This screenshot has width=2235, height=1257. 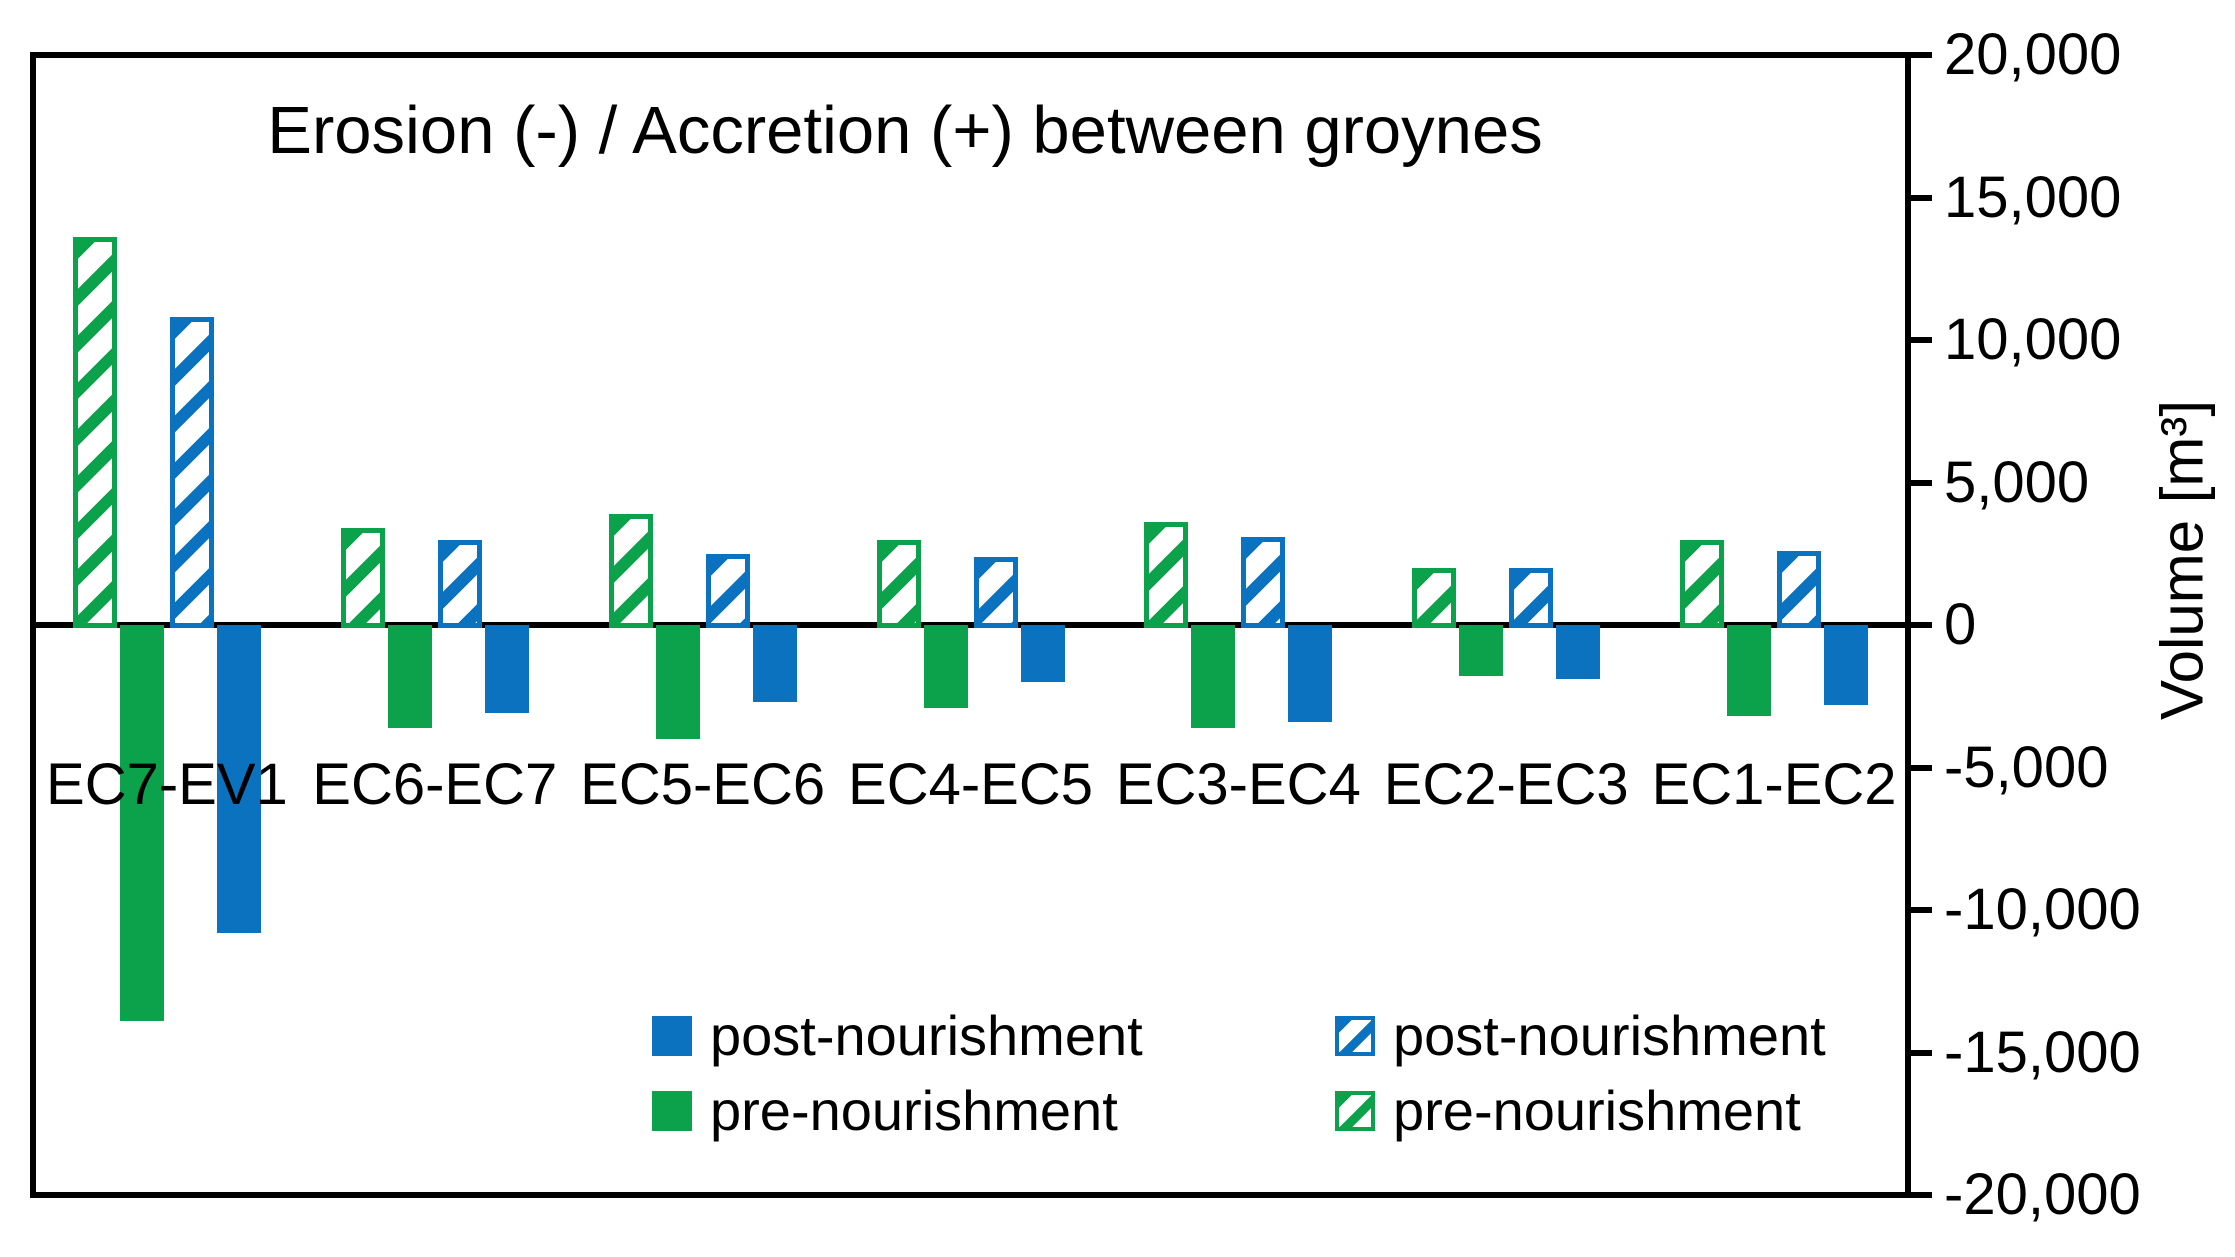 I want to click on legend-swatch-post-nourishment-solid, so click(x=672, y=1036).